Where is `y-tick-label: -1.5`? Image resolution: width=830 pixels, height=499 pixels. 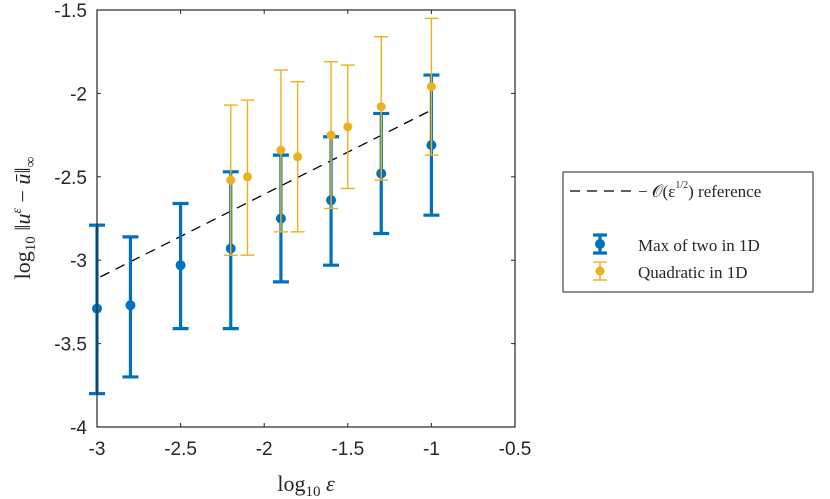
y-tick-label: -1.5 is located at coordinates (70, 11).